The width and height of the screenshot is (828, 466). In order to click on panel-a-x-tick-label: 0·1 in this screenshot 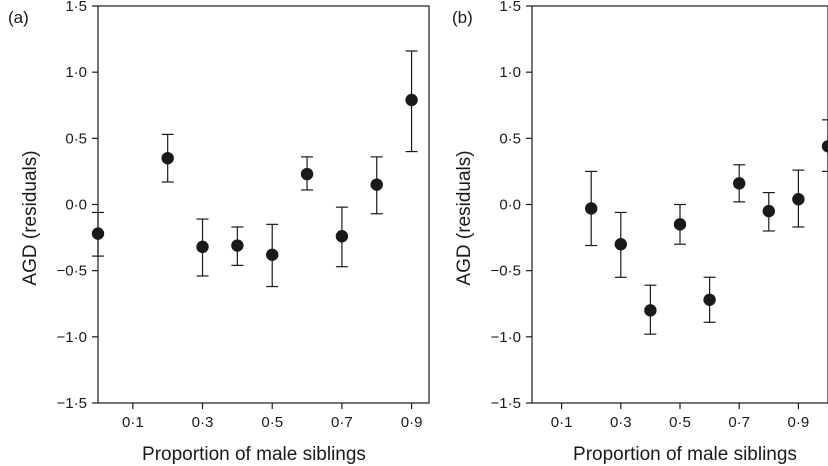, I will do `click(133, 422)`.